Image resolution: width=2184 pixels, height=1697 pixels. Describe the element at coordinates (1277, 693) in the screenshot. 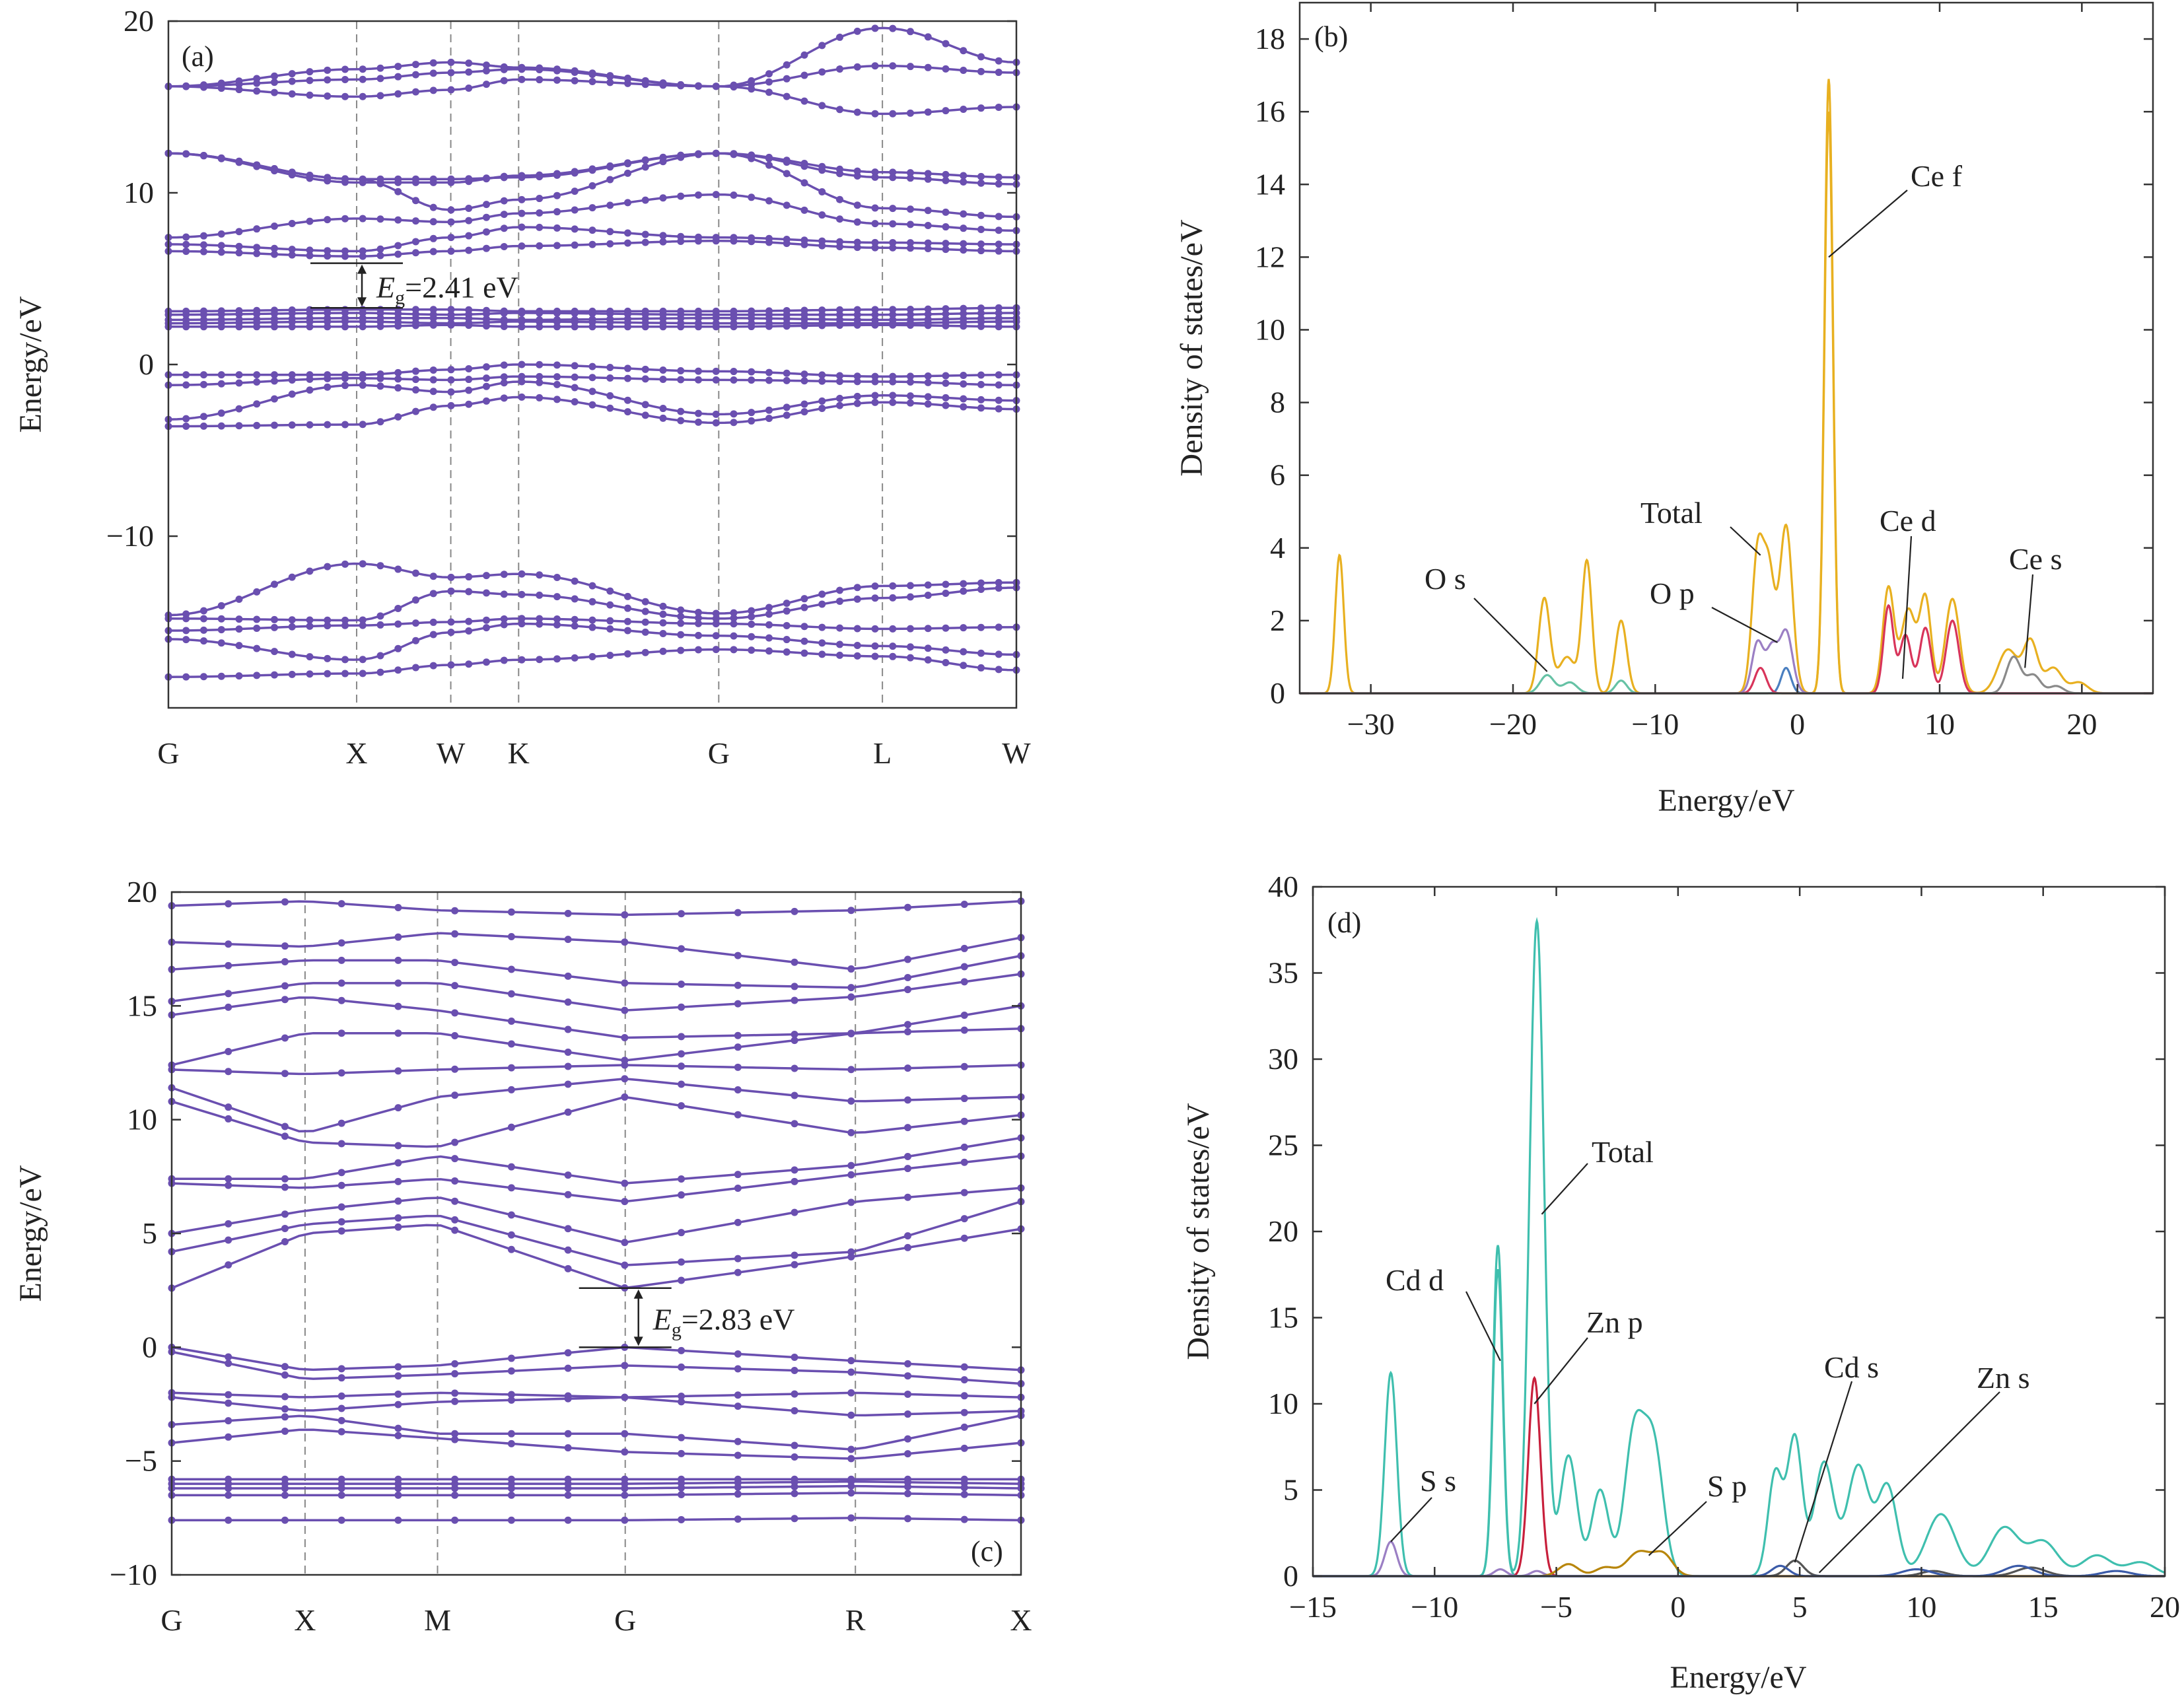

I see `y-tick-label: 0` at that location.